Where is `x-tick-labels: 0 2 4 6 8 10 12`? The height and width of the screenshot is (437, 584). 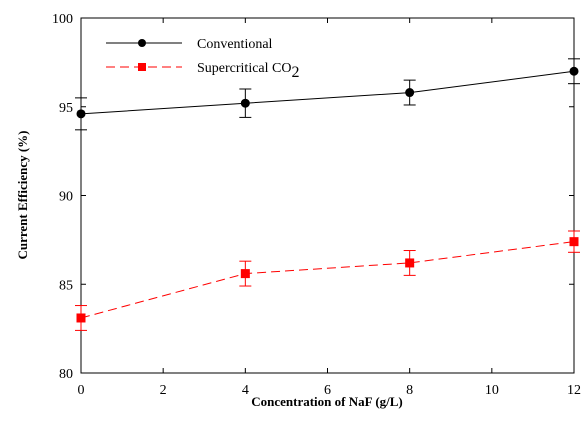
x-tick-labels: 0 2 4 6 8 10 12 is located at coordinates (330, 390).